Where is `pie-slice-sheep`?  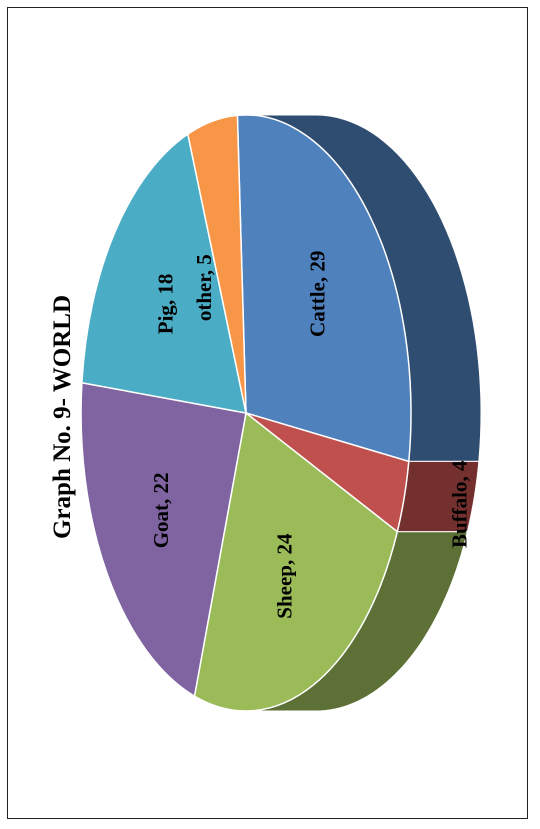 pie-slice-sheep is located at coordinates (296, 561).